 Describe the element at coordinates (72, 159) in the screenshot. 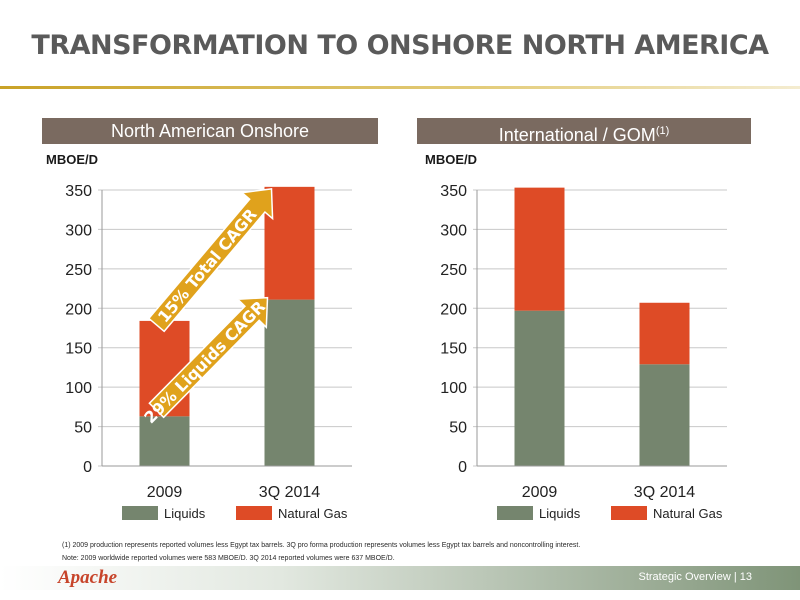

I see `y-axis-unit-left: MBOE/D` at that location.